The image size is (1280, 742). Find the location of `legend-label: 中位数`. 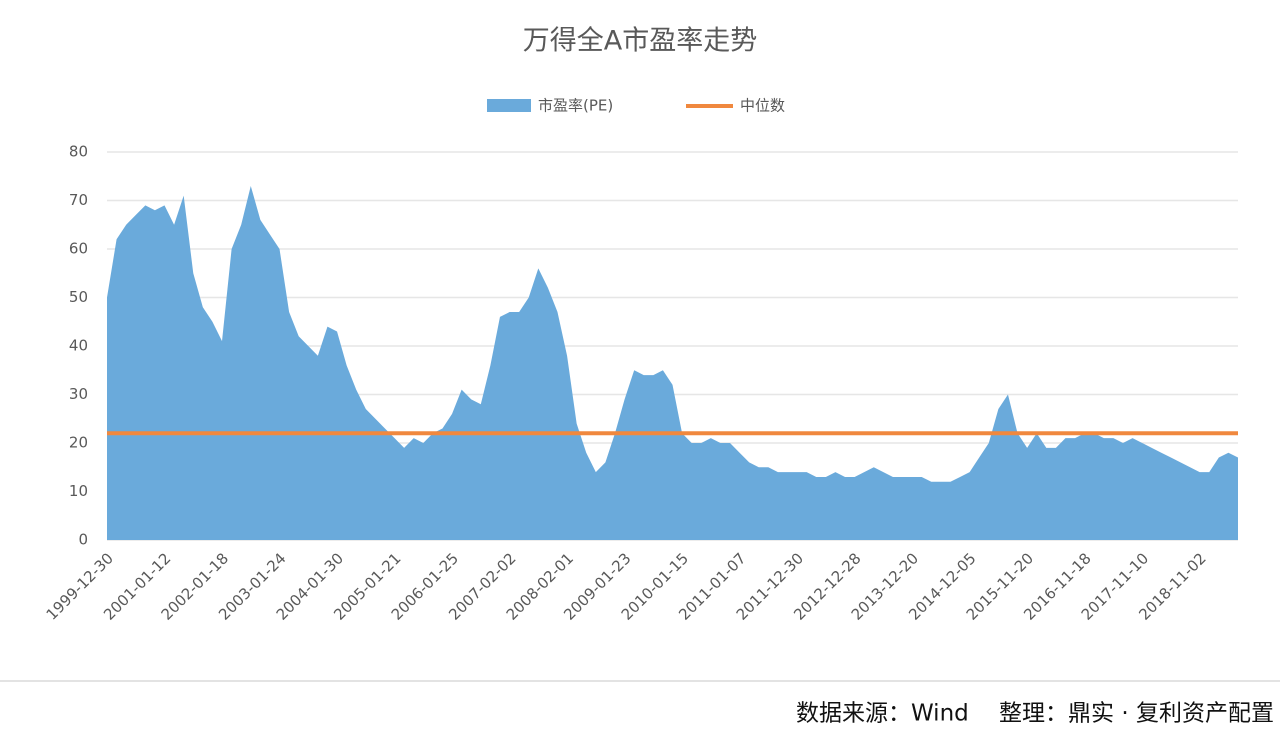

legend-label: 中位数 is located at coordinates (762, 106).